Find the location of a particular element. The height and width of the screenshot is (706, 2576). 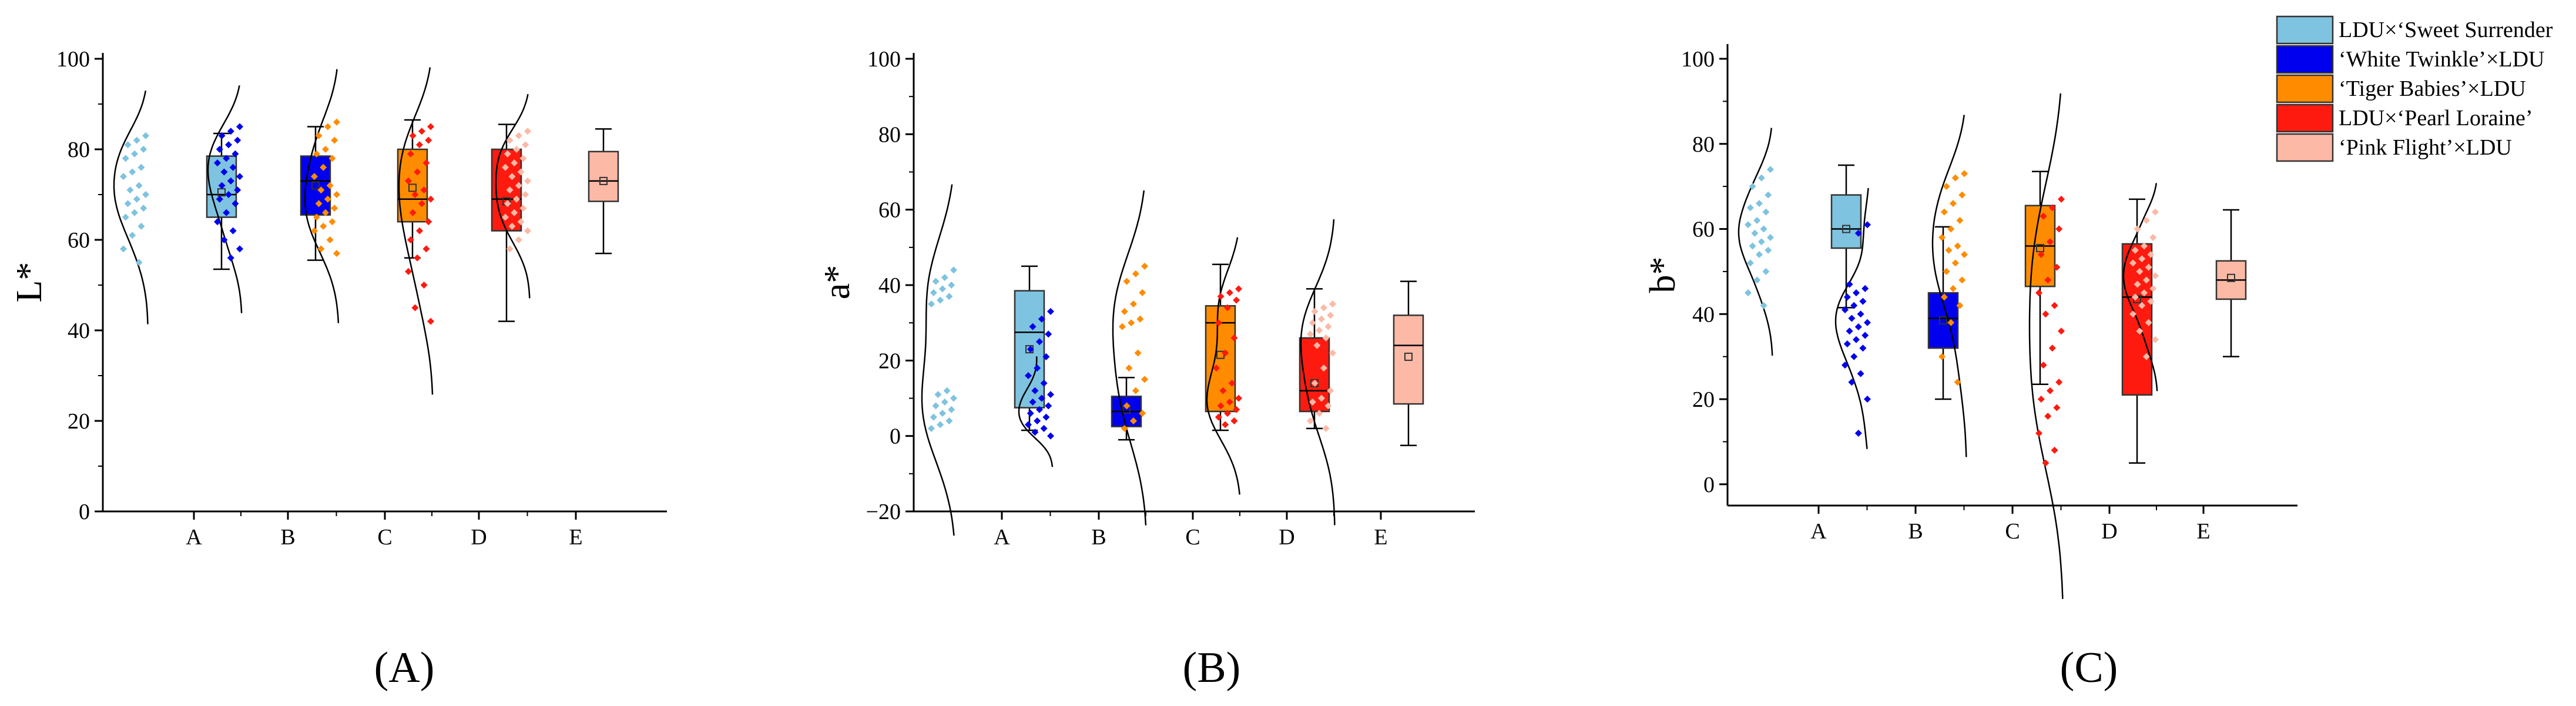

y-tick-label: 80 is located at coordinates (890, 134).